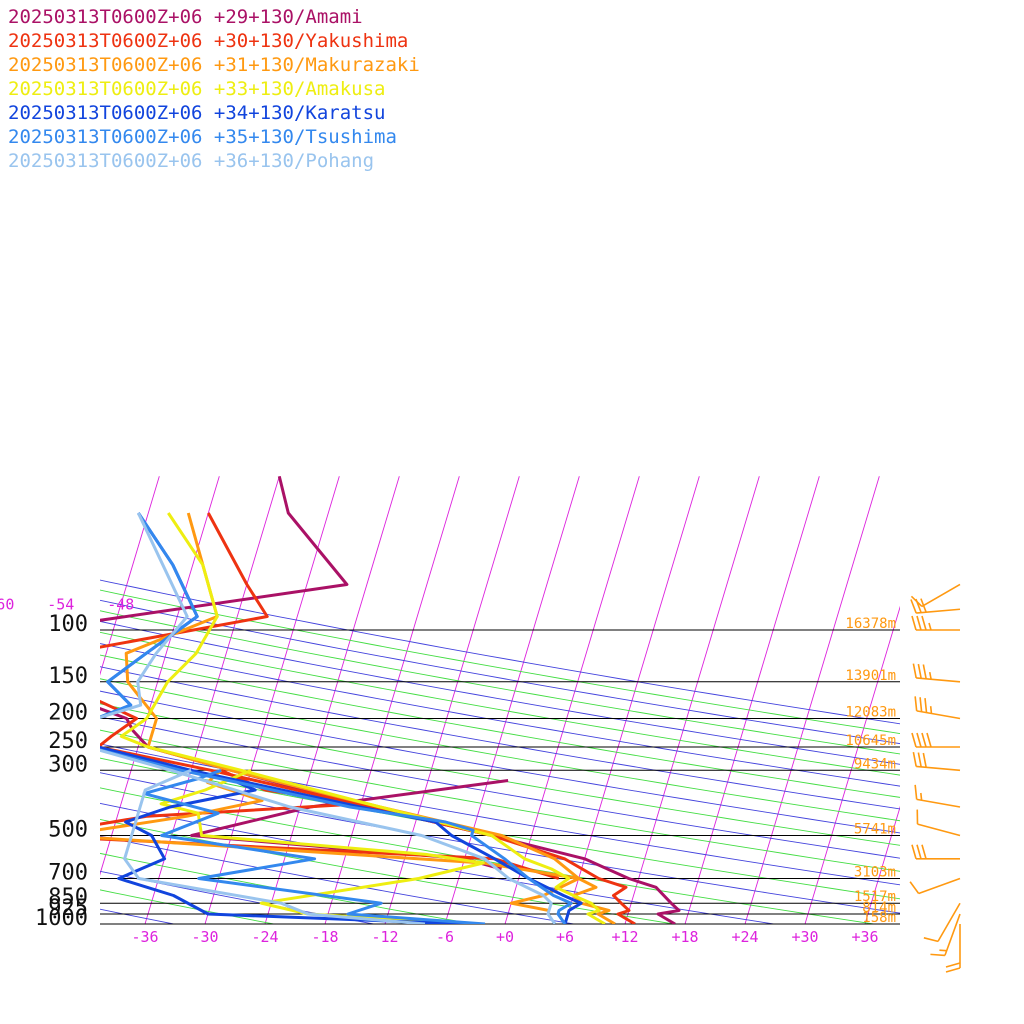 This screenshot has height=1024, width=1024. What do you see at coordinates (875, 764) in the screenshot?
I see `height-label: 9434m` at bounding box center [875, 764].